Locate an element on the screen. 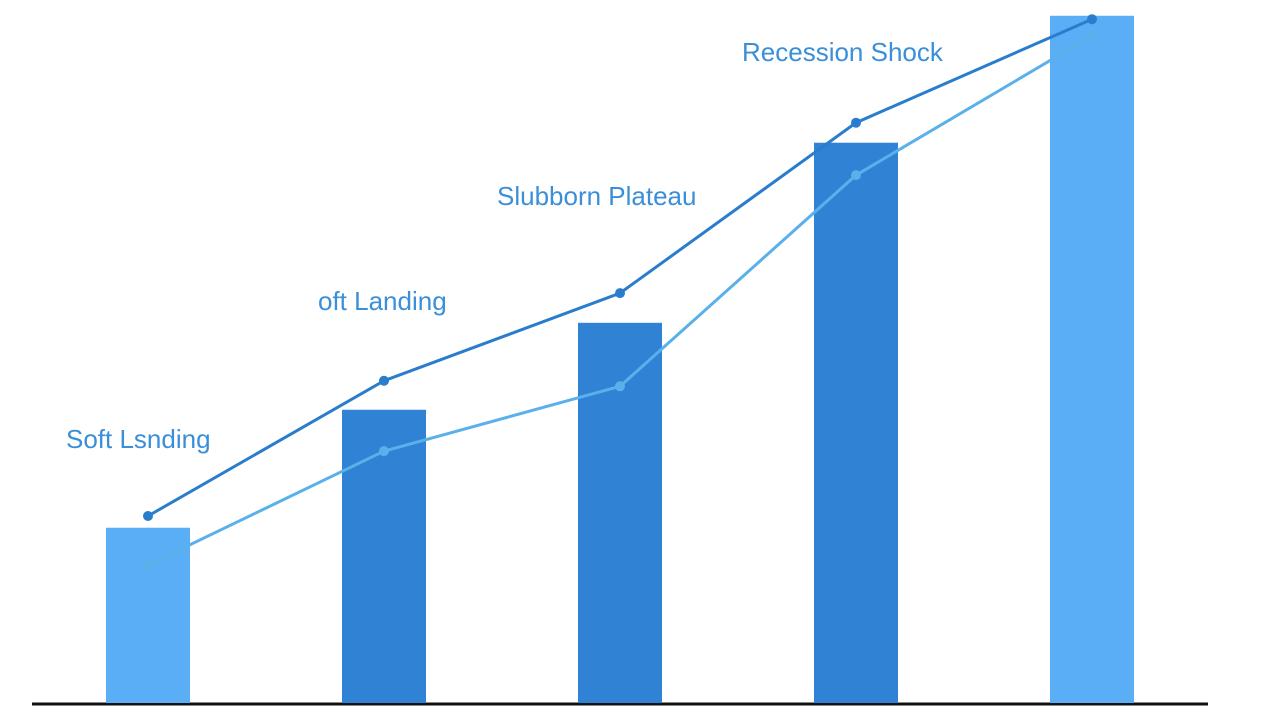 This screenshot has height=720, width=1280. annotation: Slubborn Plateau is located at coordinates (596, 196).